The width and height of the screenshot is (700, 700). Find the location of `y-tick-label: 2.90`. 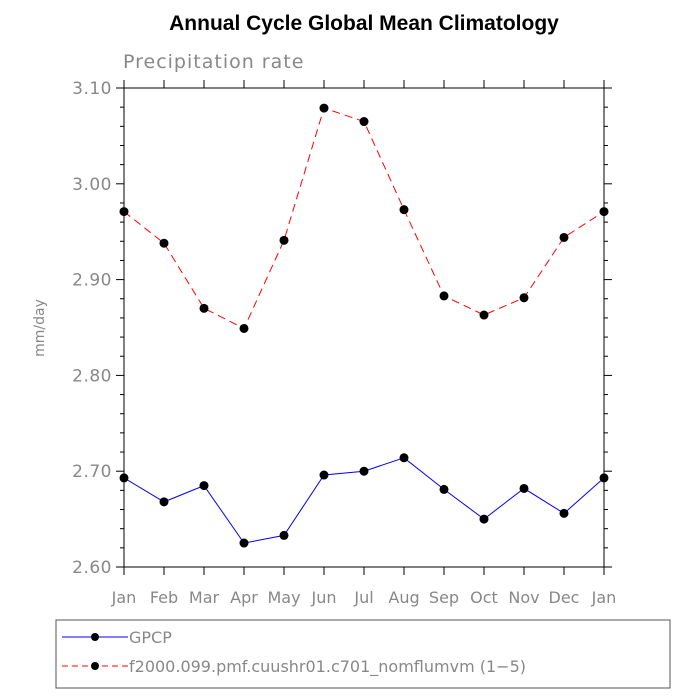

y-tick-label: 2.90 is located at coordinates (92, 281).